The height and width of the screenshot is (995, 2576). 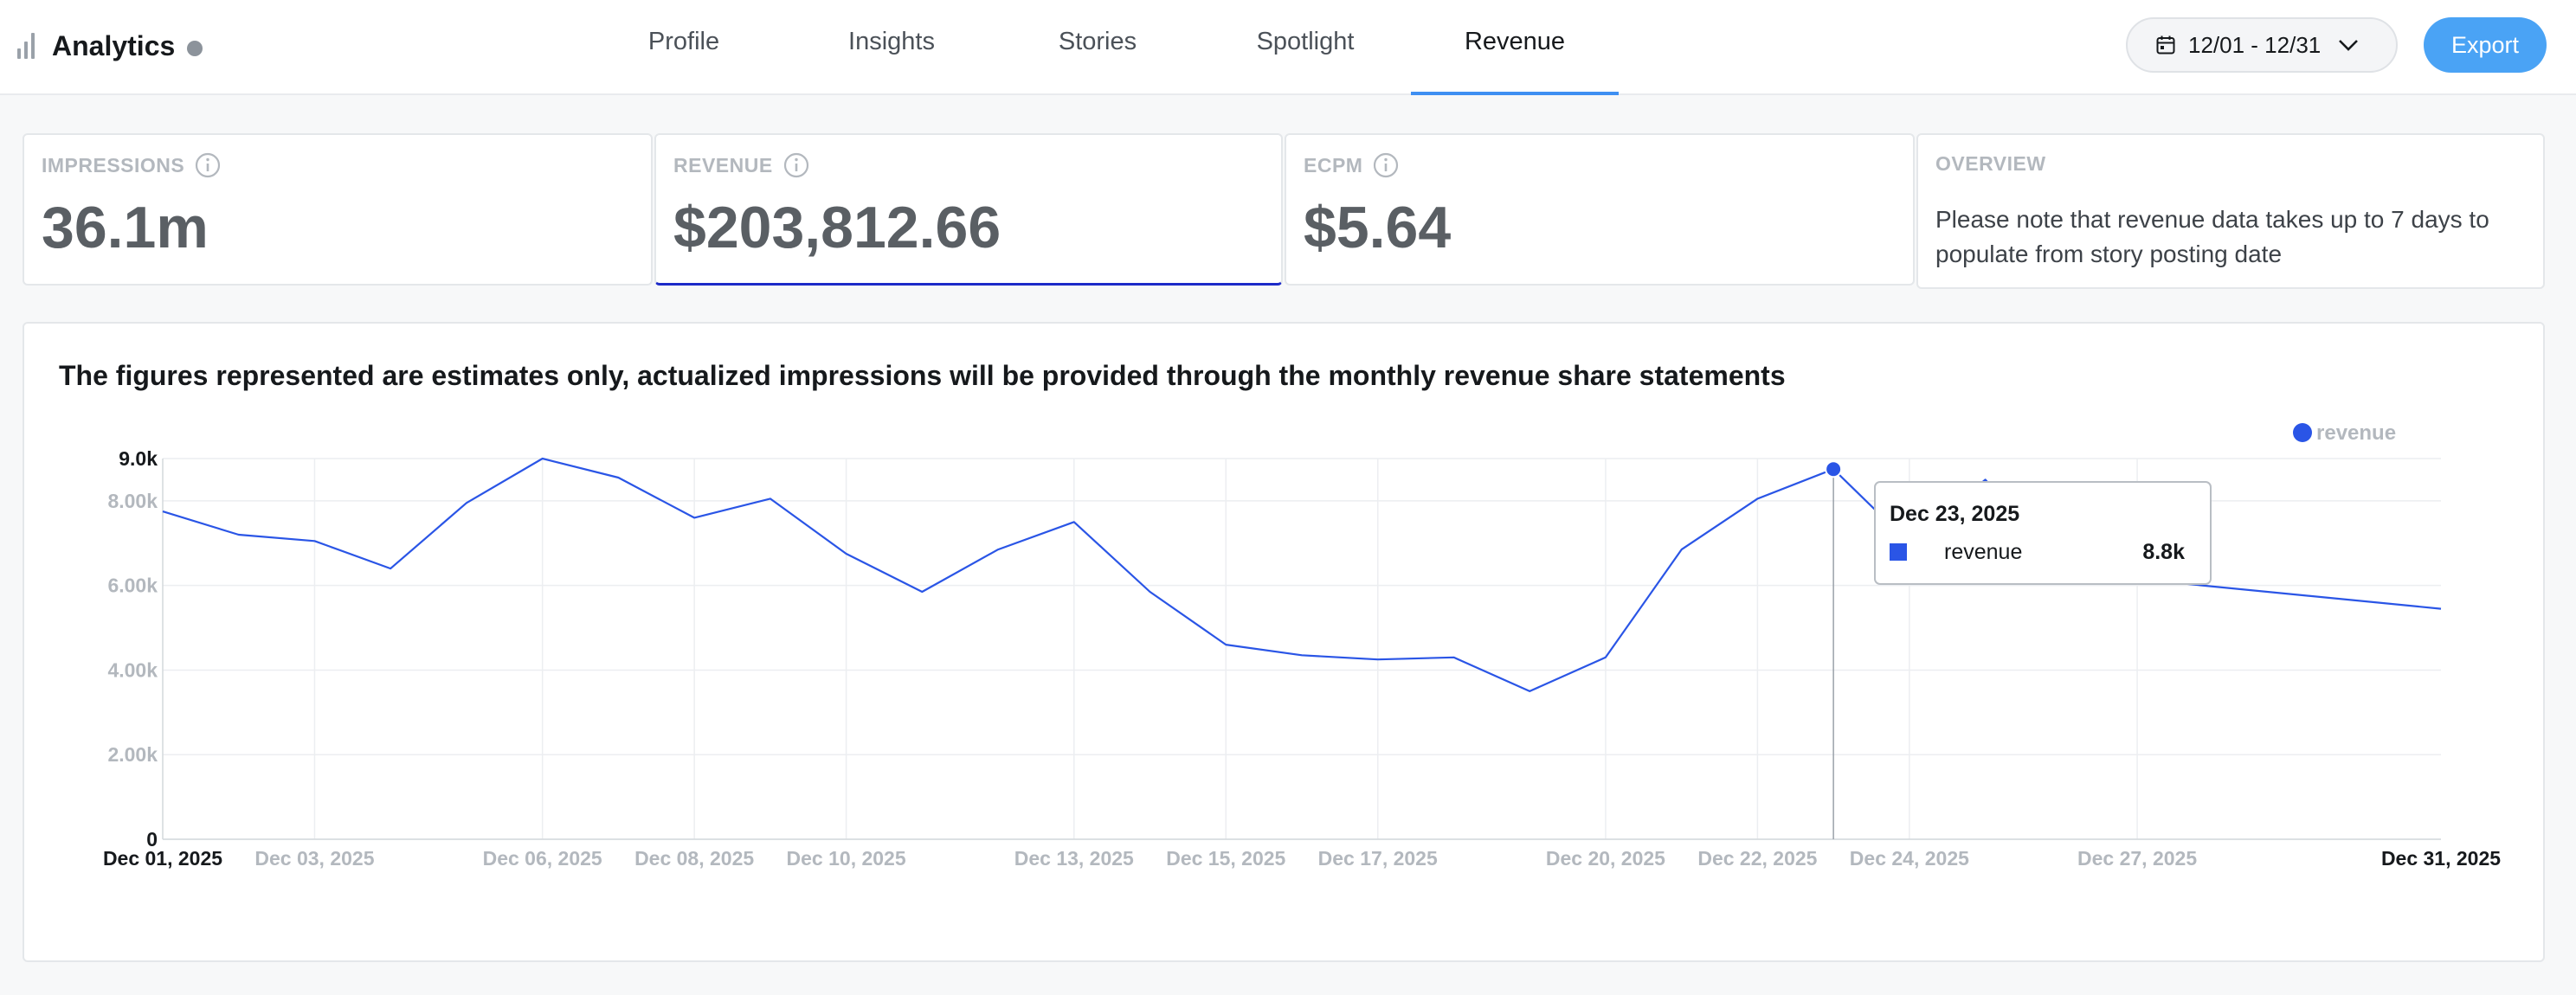 I want to click on y-tick-label: 4.00k, so click(x=132, y=669).